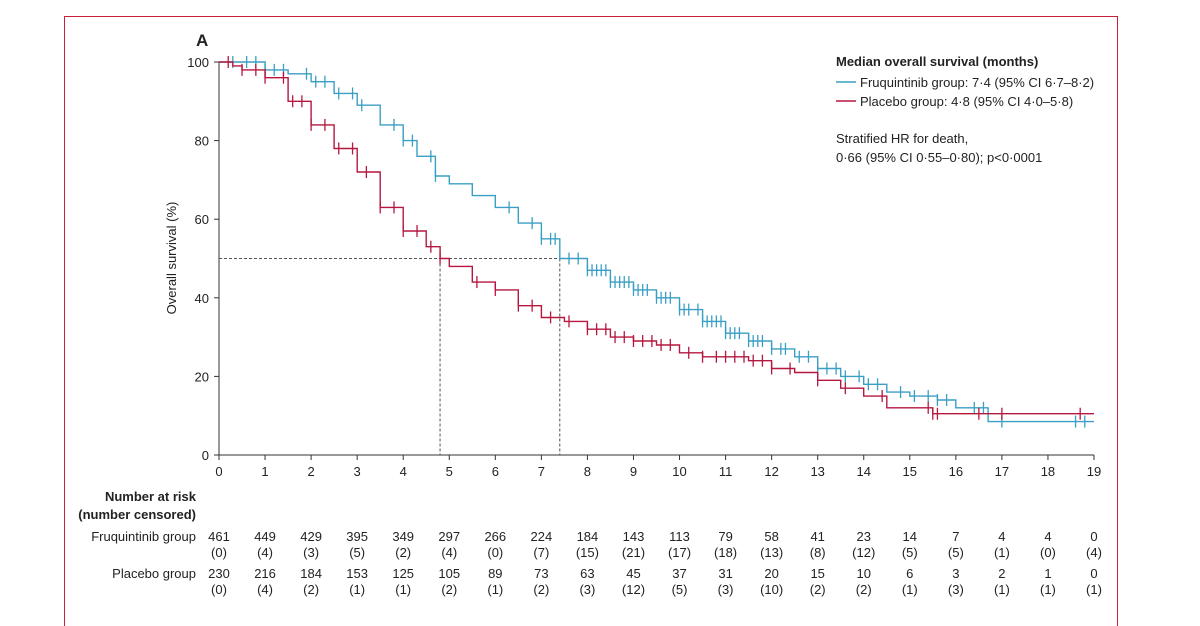 The width and height of the screenshot is (1200, 626). Describe the element at coordinates (633, 552) in the screenshot. I see `risk-censored-cell: (21)` at that location.